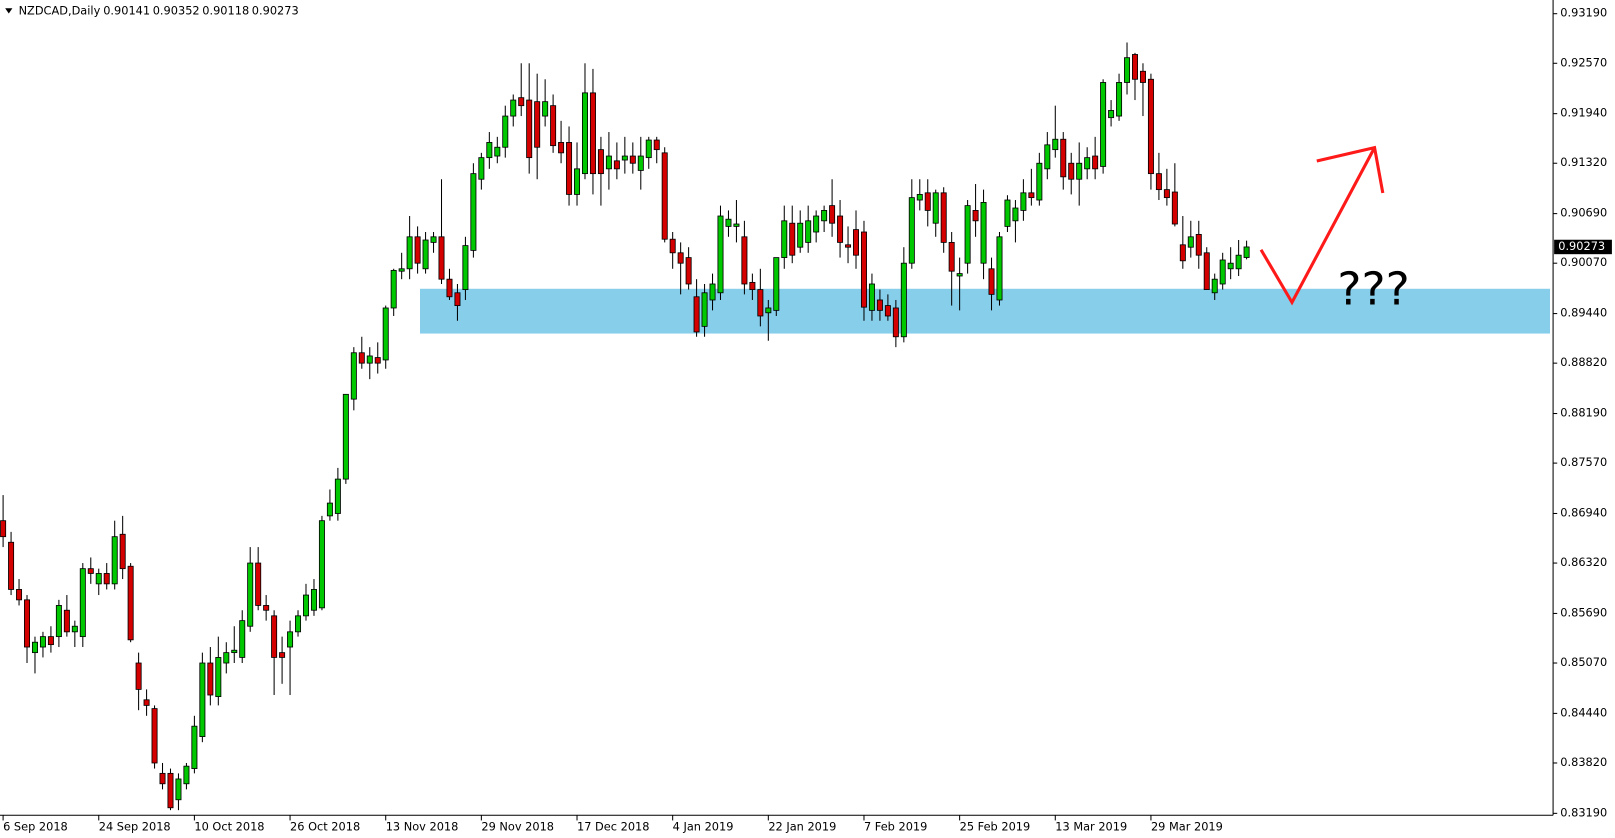 This screenshot has width=1615, height=838. I want to click on y-tick-label: 0.88820, so click(1583, 362).